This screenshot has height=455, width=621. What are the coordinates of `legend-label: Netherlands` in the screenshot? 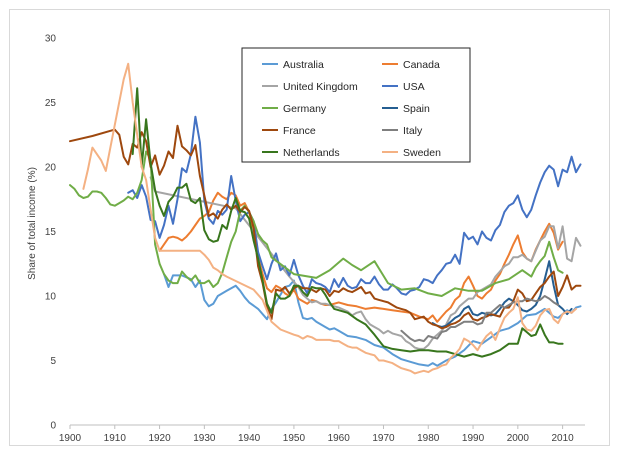 It's located at (311, 153).